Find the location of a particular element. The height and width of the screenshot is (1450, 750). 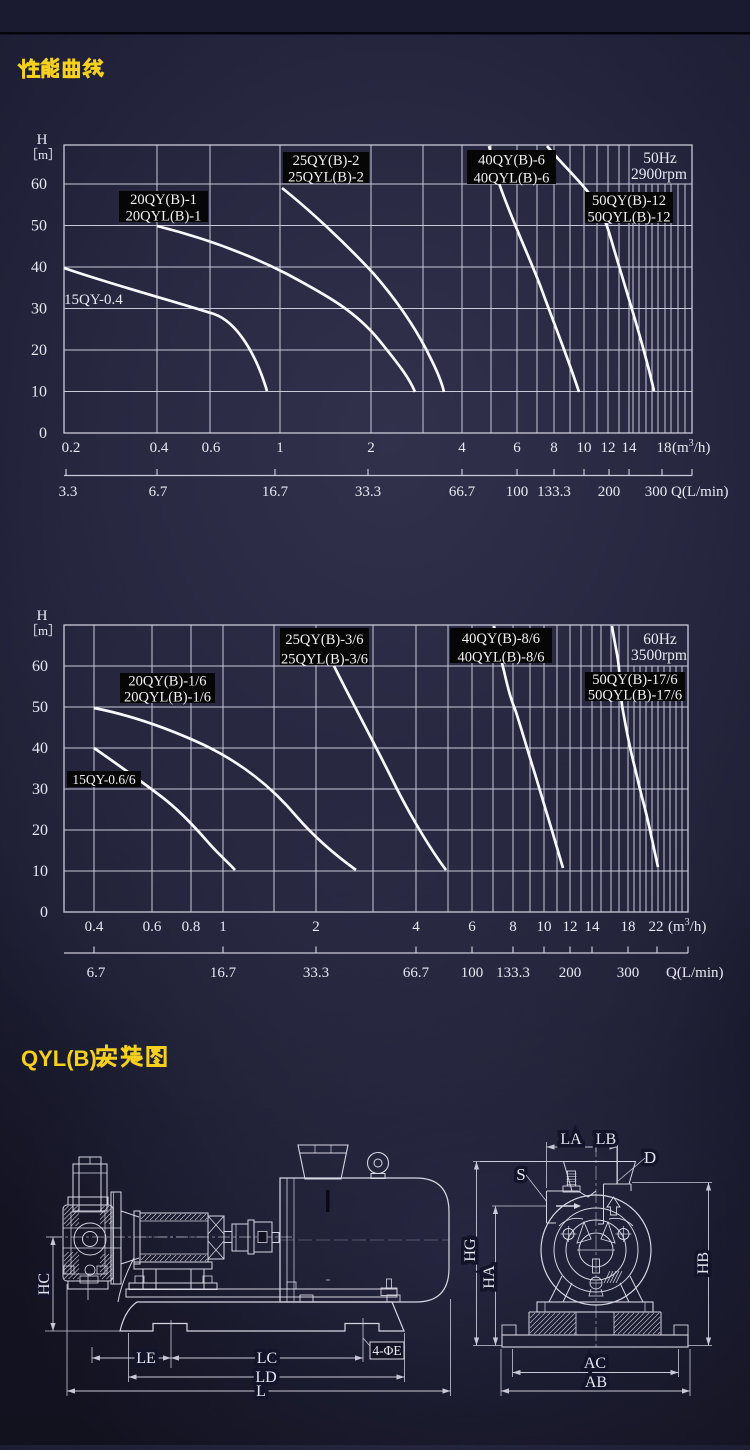

svg-text: 40QYL(B)-6 is located at coordinates (512, 179).